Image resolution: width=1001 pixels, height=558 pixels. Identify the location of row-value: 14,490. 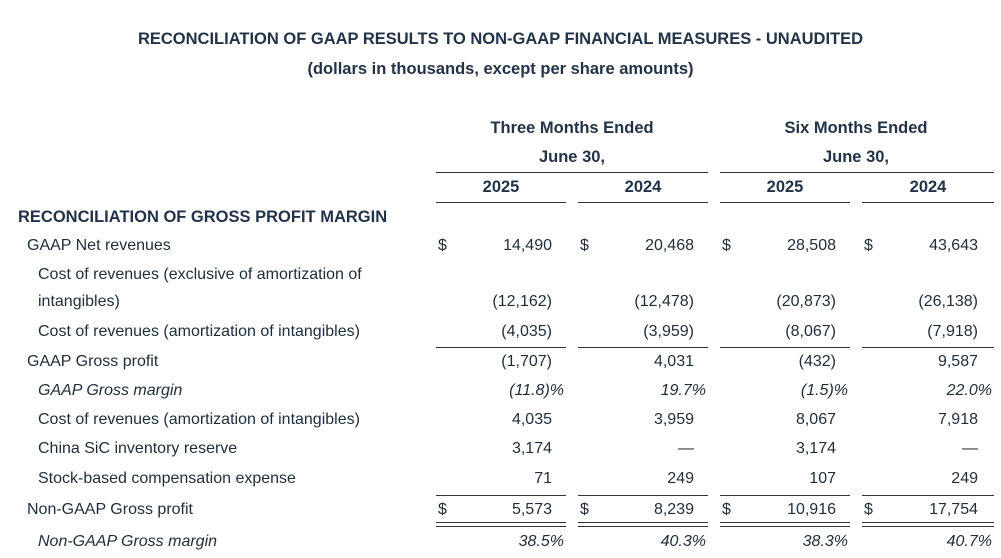
(527, 245).